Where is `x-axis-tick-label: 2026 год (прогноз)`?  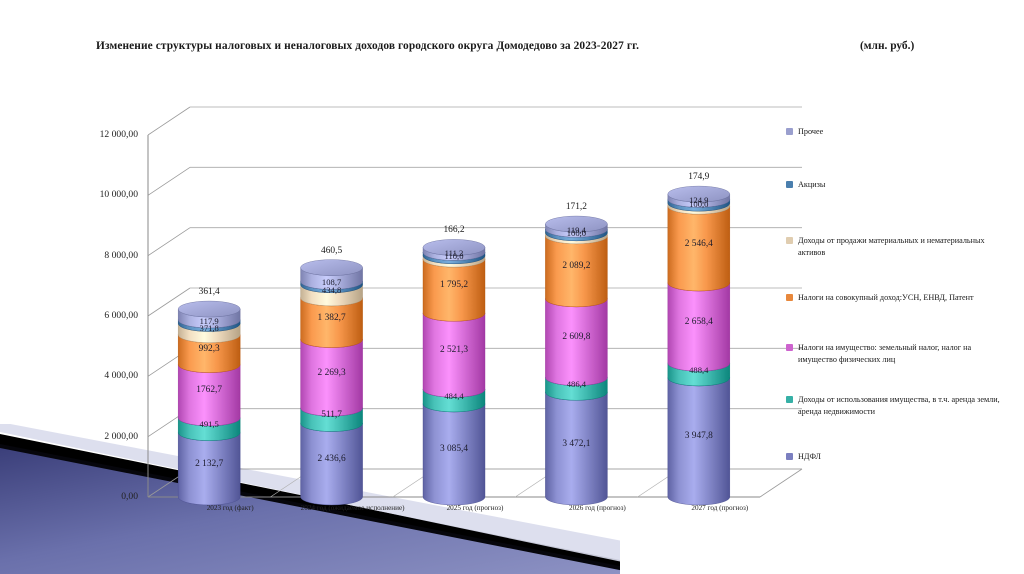 x-axis-tick-label: 2026 год (прогноз) is located at coordinates (597, 508).